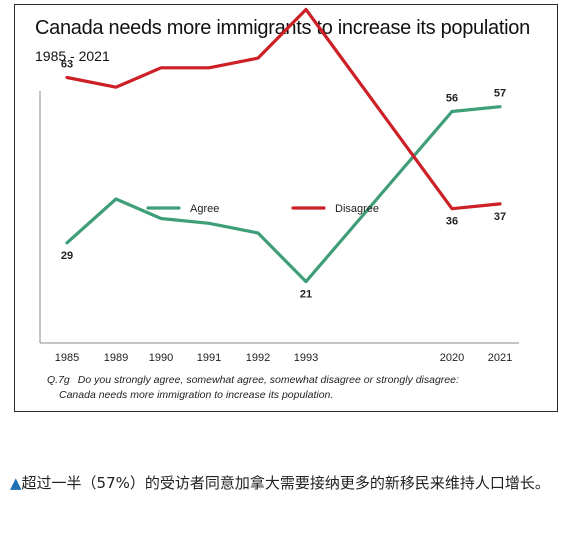  Describe the element at coordinates (16, 483) in the screenshot. I see `triangle-icon: ▲` at that location.